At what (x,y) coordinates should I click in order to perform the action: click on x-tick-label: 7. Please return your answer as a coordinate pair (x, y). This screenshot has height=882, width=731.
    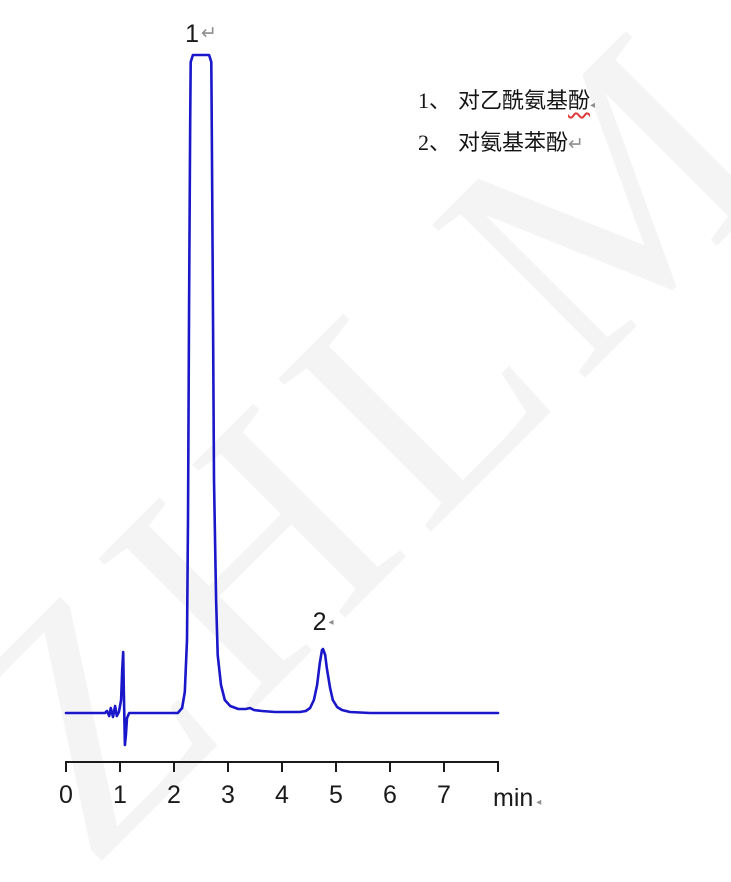
    Looking at the image, I should click on (444, 795).